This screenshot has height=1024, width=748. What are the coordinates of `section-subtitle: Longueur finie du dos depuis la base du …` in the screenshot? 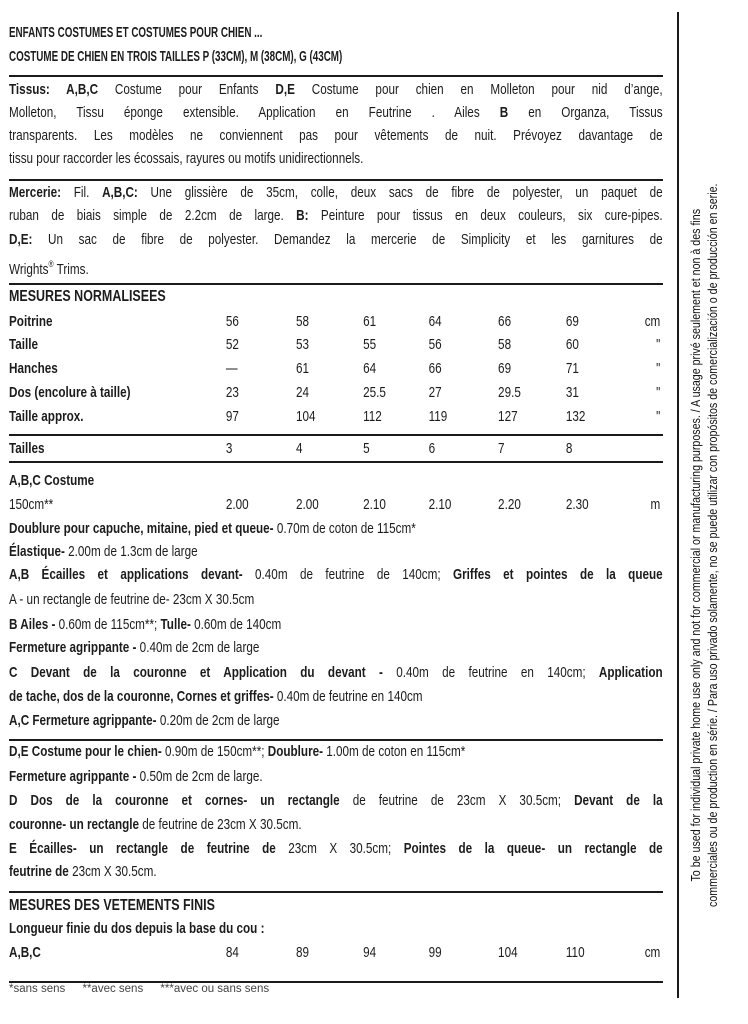 It's located at (336, 929).